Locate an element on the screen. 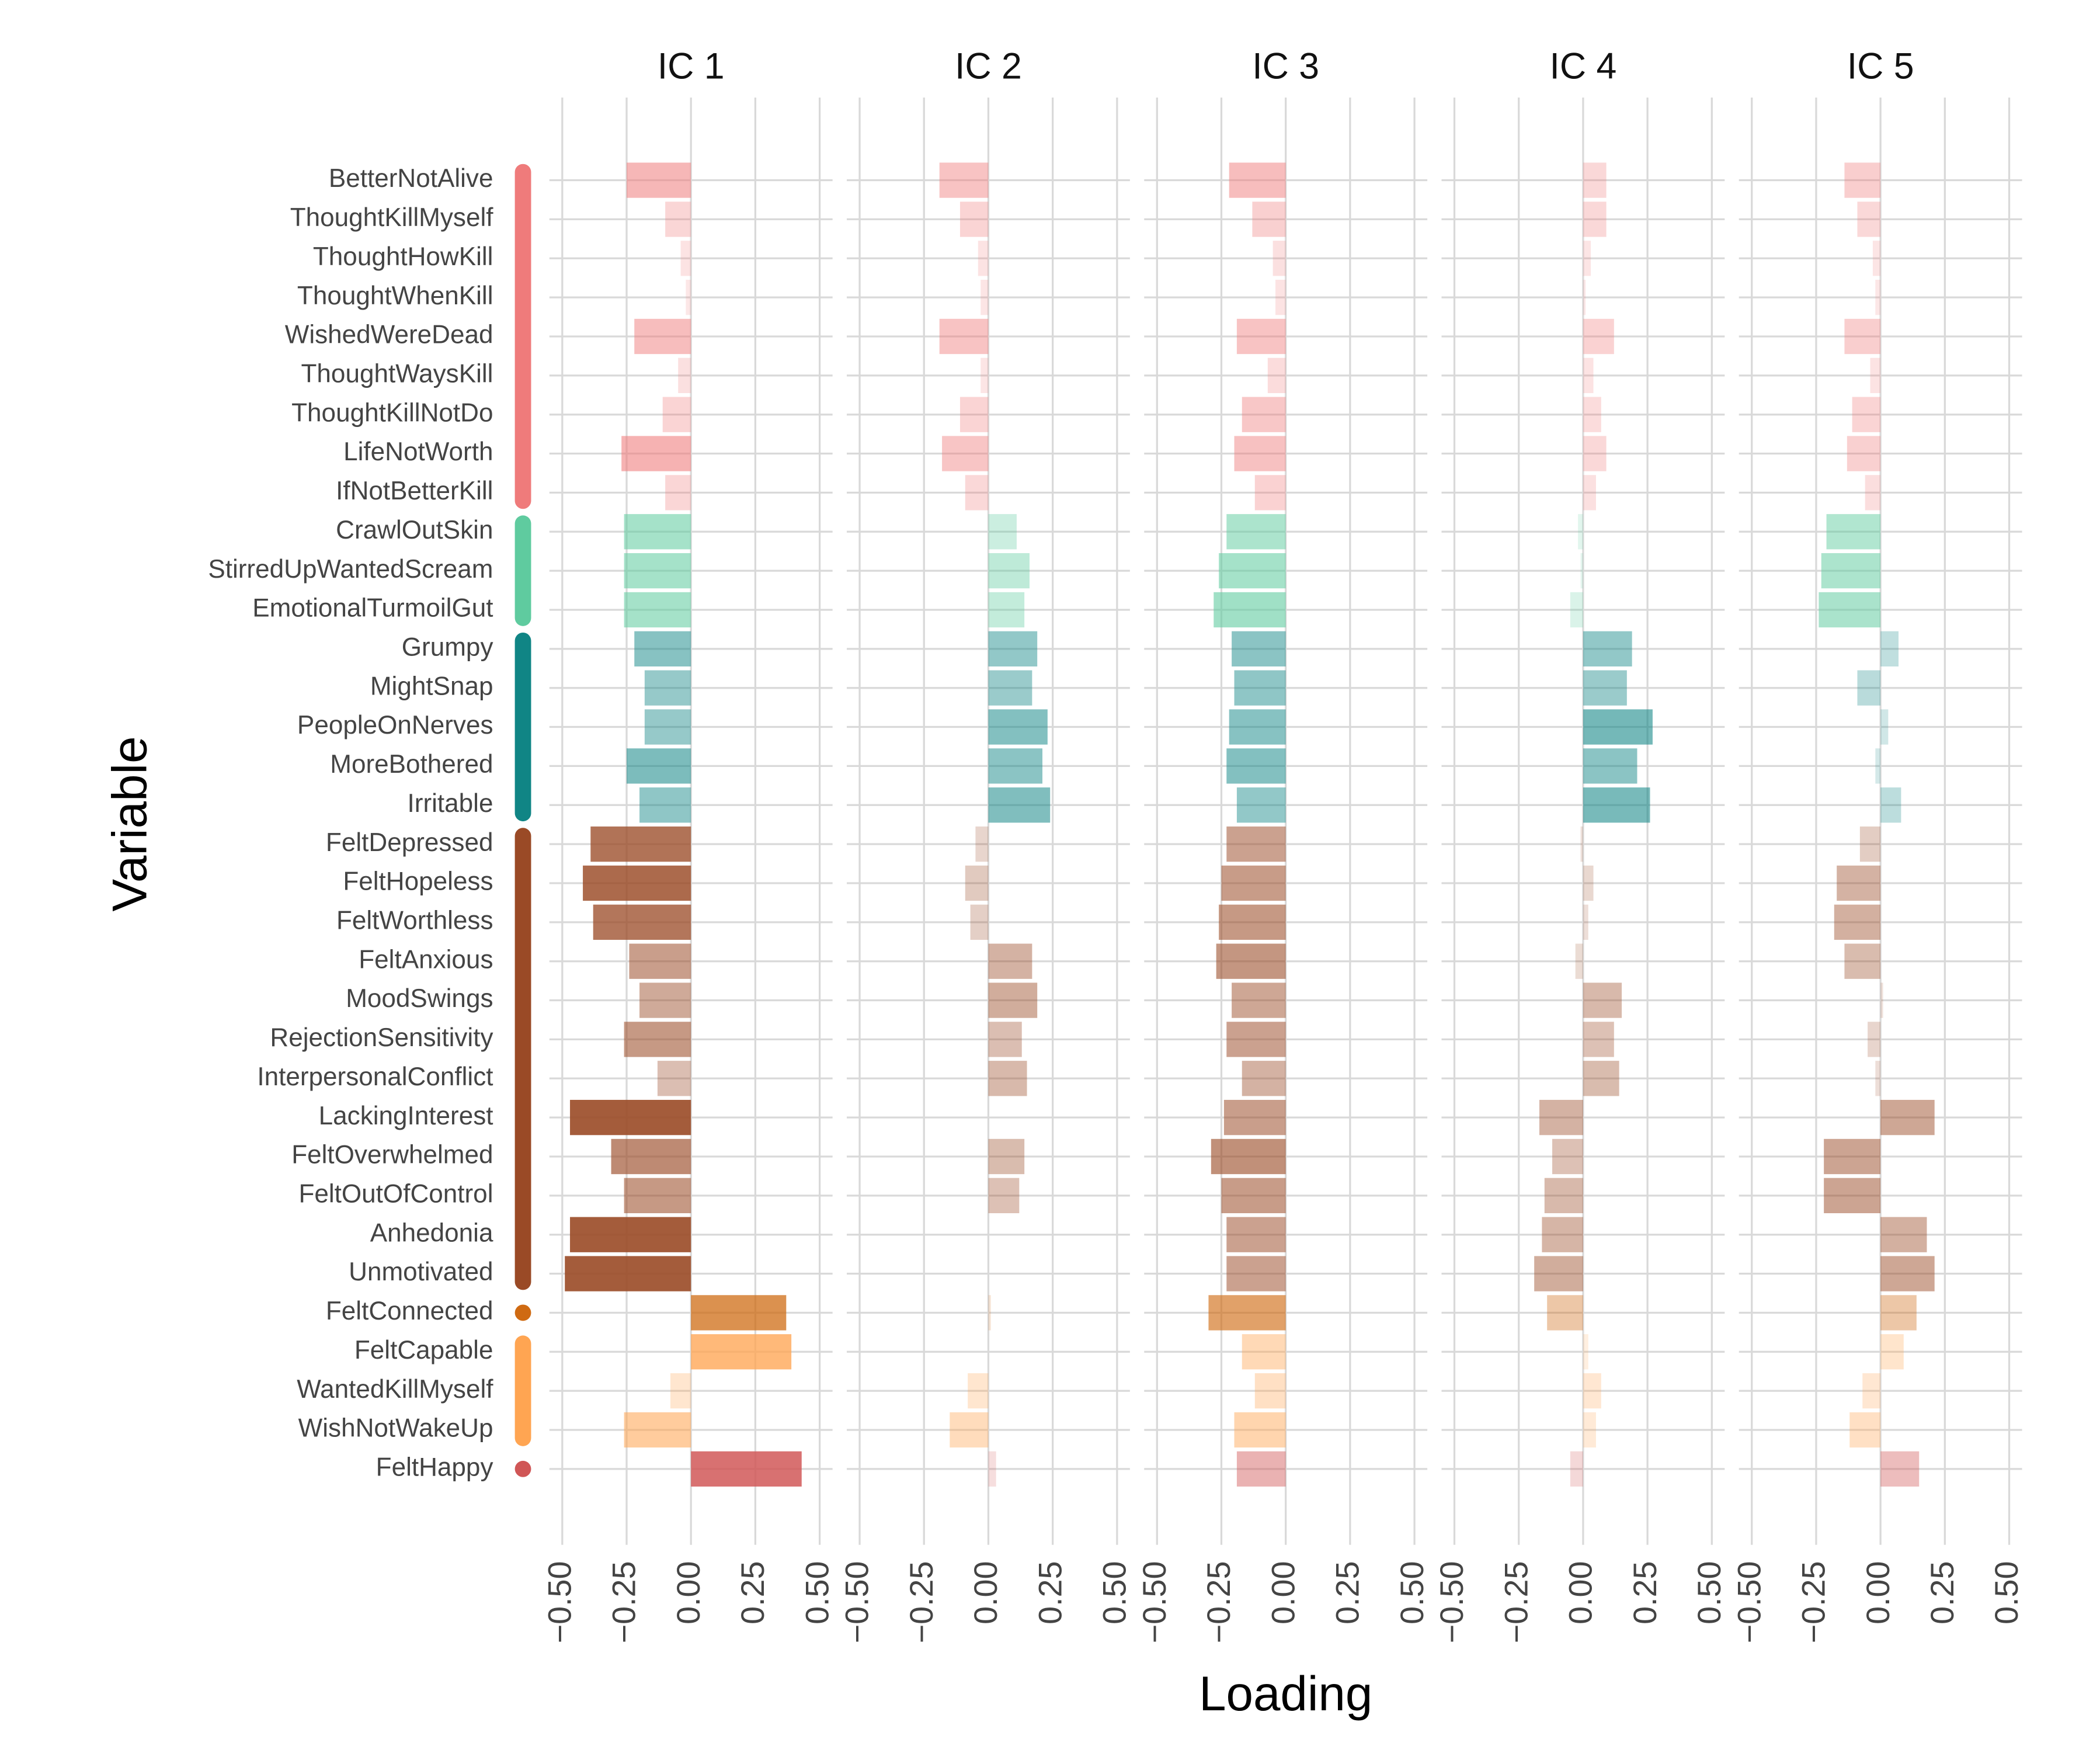 The width and height of the screenshot is (2100, 1750). category-label: PeopleOnNerves is located at coordinates (395, 725).